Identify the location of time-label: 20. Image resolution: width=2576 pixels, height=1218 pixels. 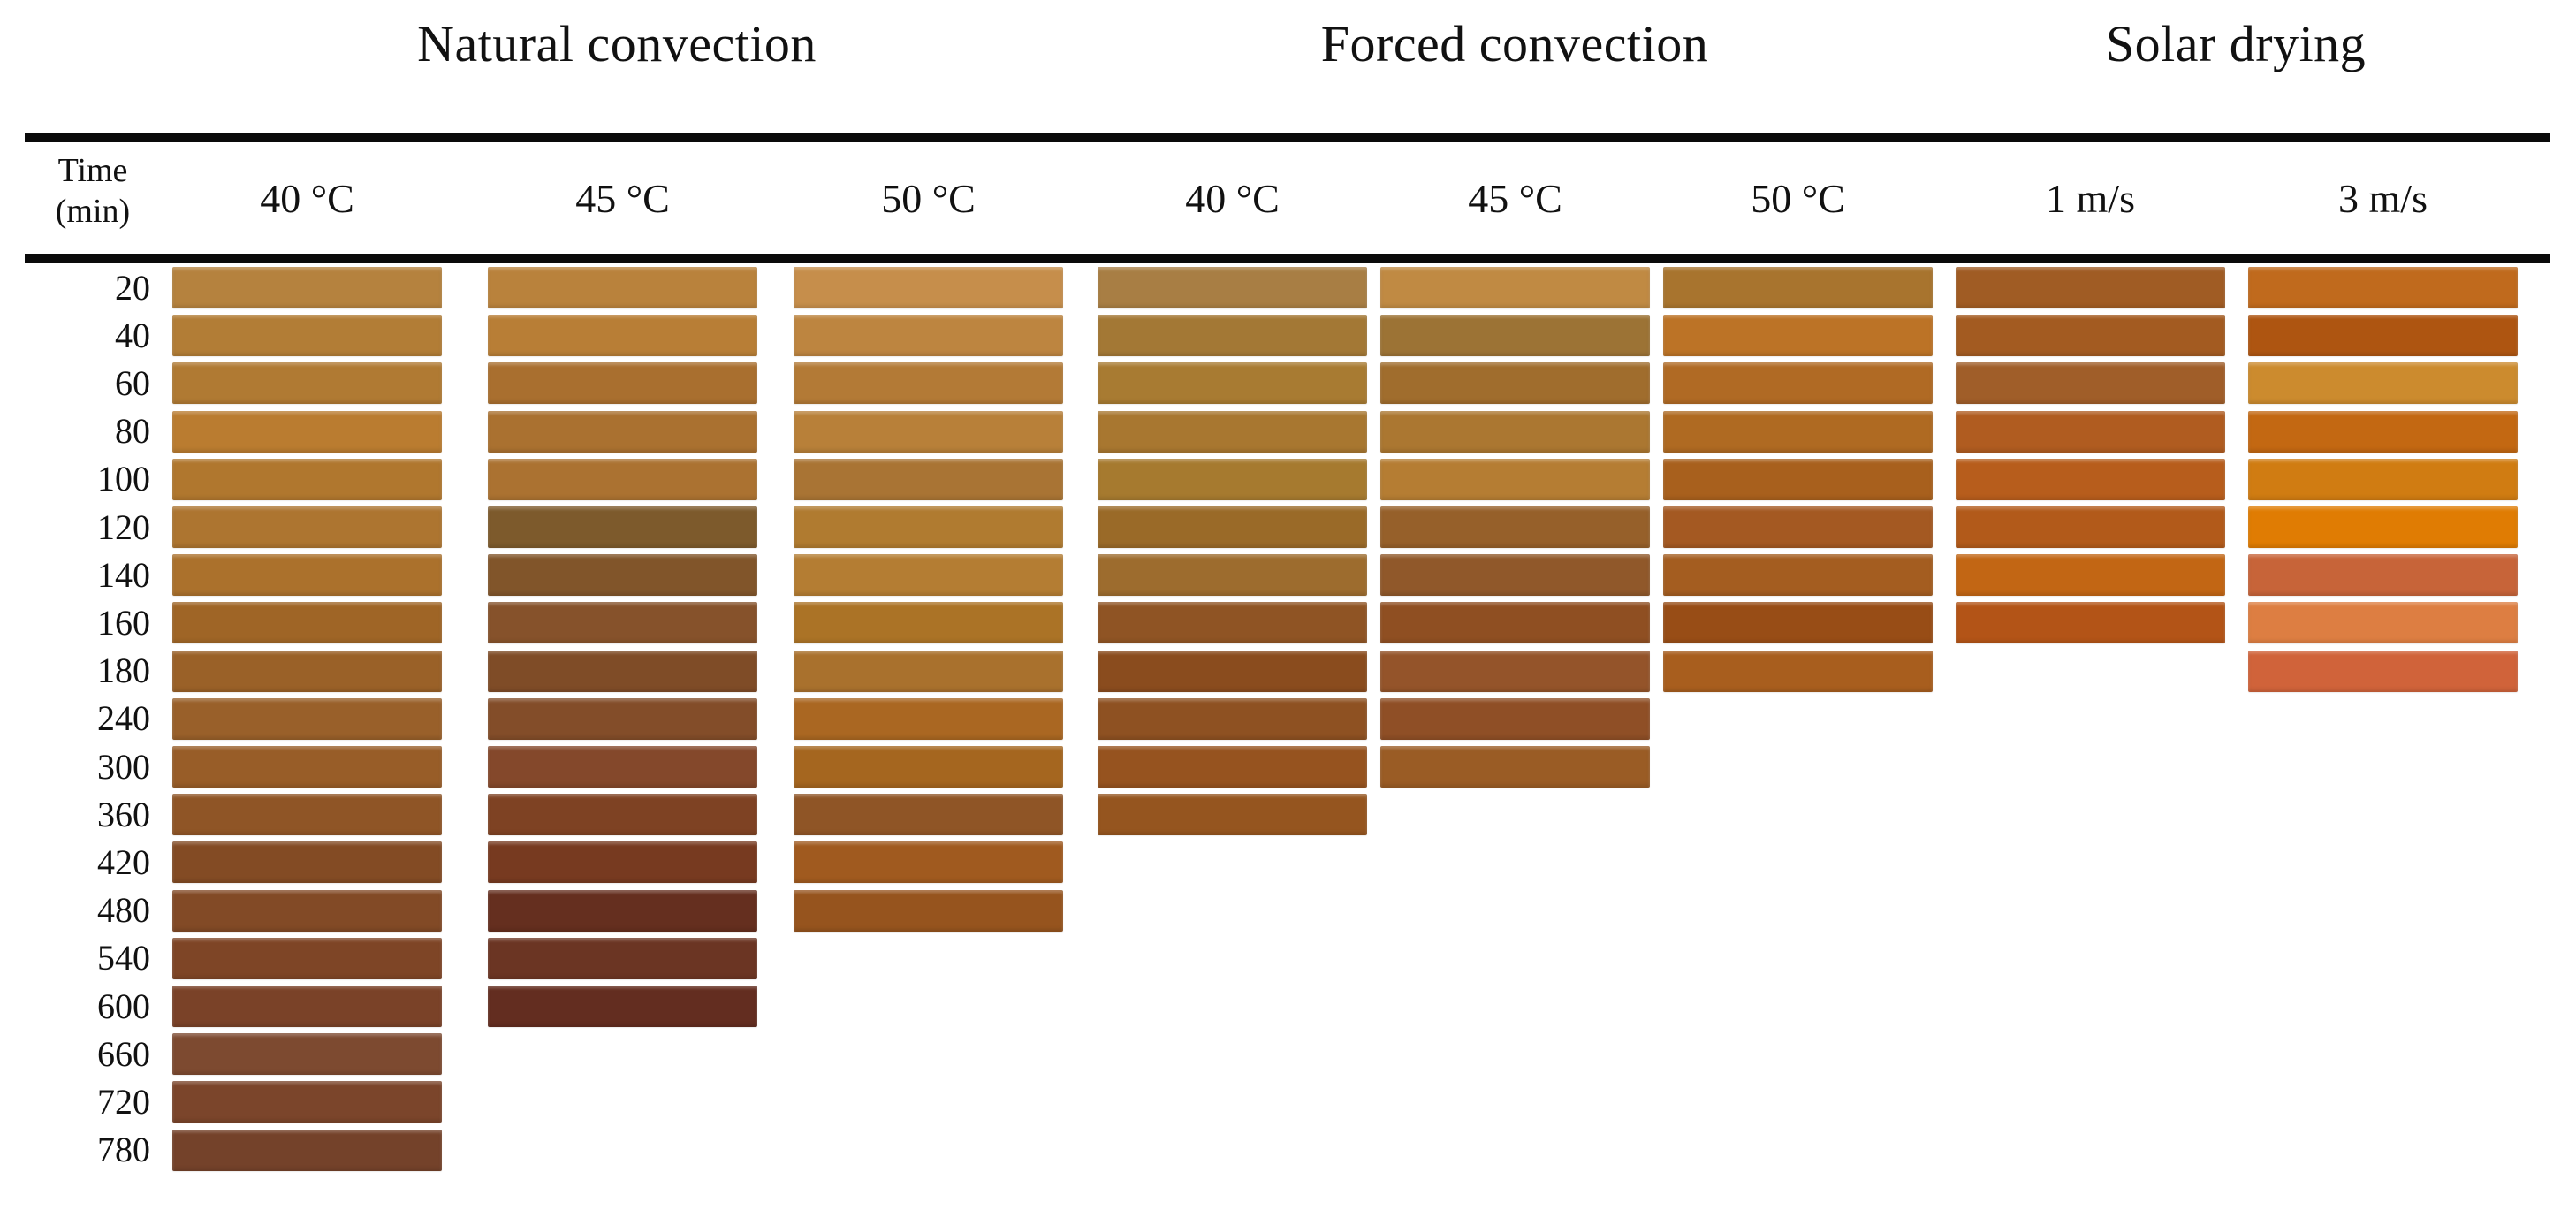
(132, 287).